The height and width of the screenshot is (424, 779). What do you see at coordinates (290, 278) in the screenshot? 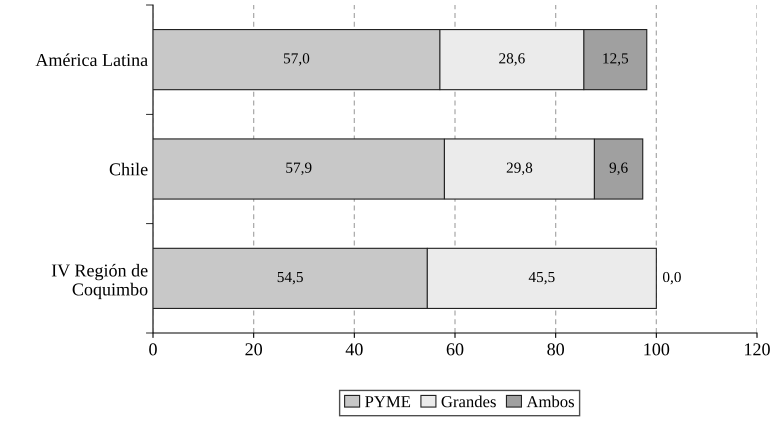
I see `data-label: 54,5` at bounding box center [290, 278].